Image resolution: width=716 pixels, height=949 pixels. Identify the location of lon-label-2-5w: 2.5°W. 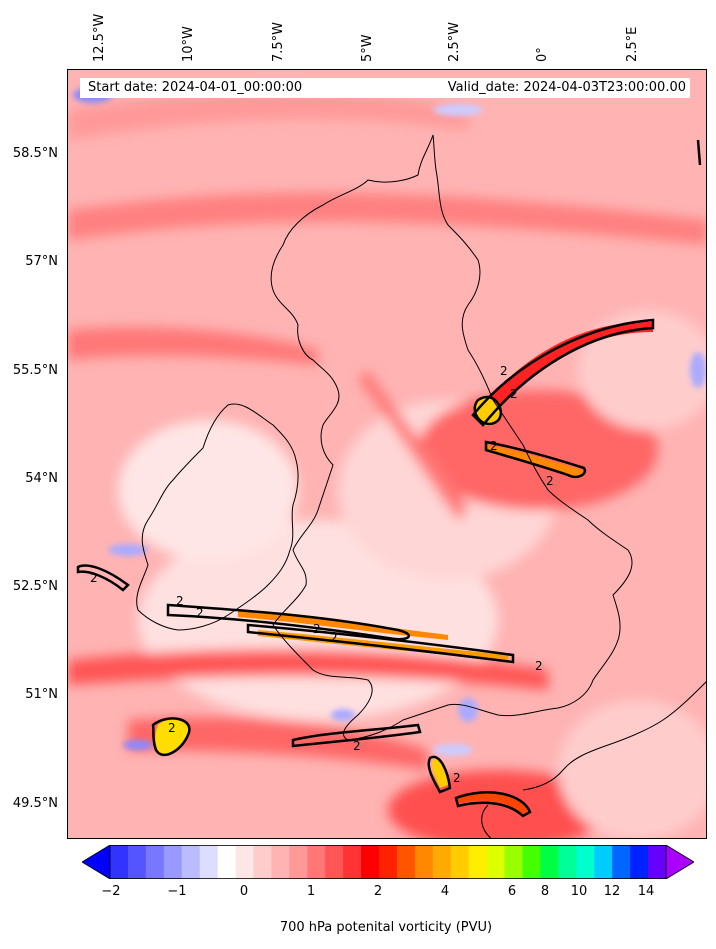
(454, 41).